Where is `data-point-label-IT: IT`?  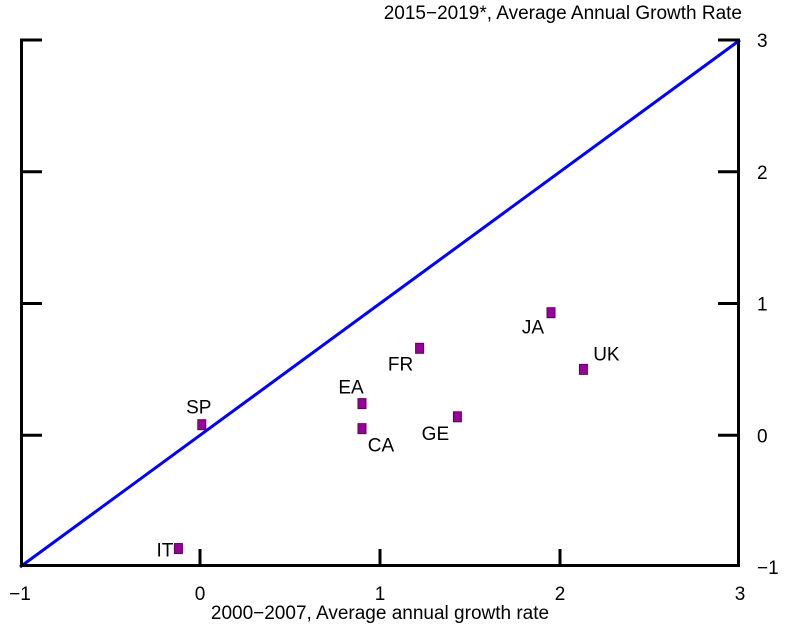
data-point-label-IT: IT is located at coordinates (165, 551).